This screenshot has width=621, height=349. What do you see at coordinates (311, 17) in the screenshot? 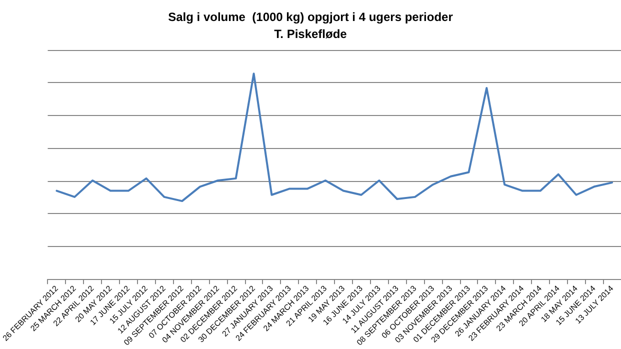
I see `chart-title: Salg i volume (1000 kg) opgjort i 4 ugers perioder` at bounding box center [311, 17].